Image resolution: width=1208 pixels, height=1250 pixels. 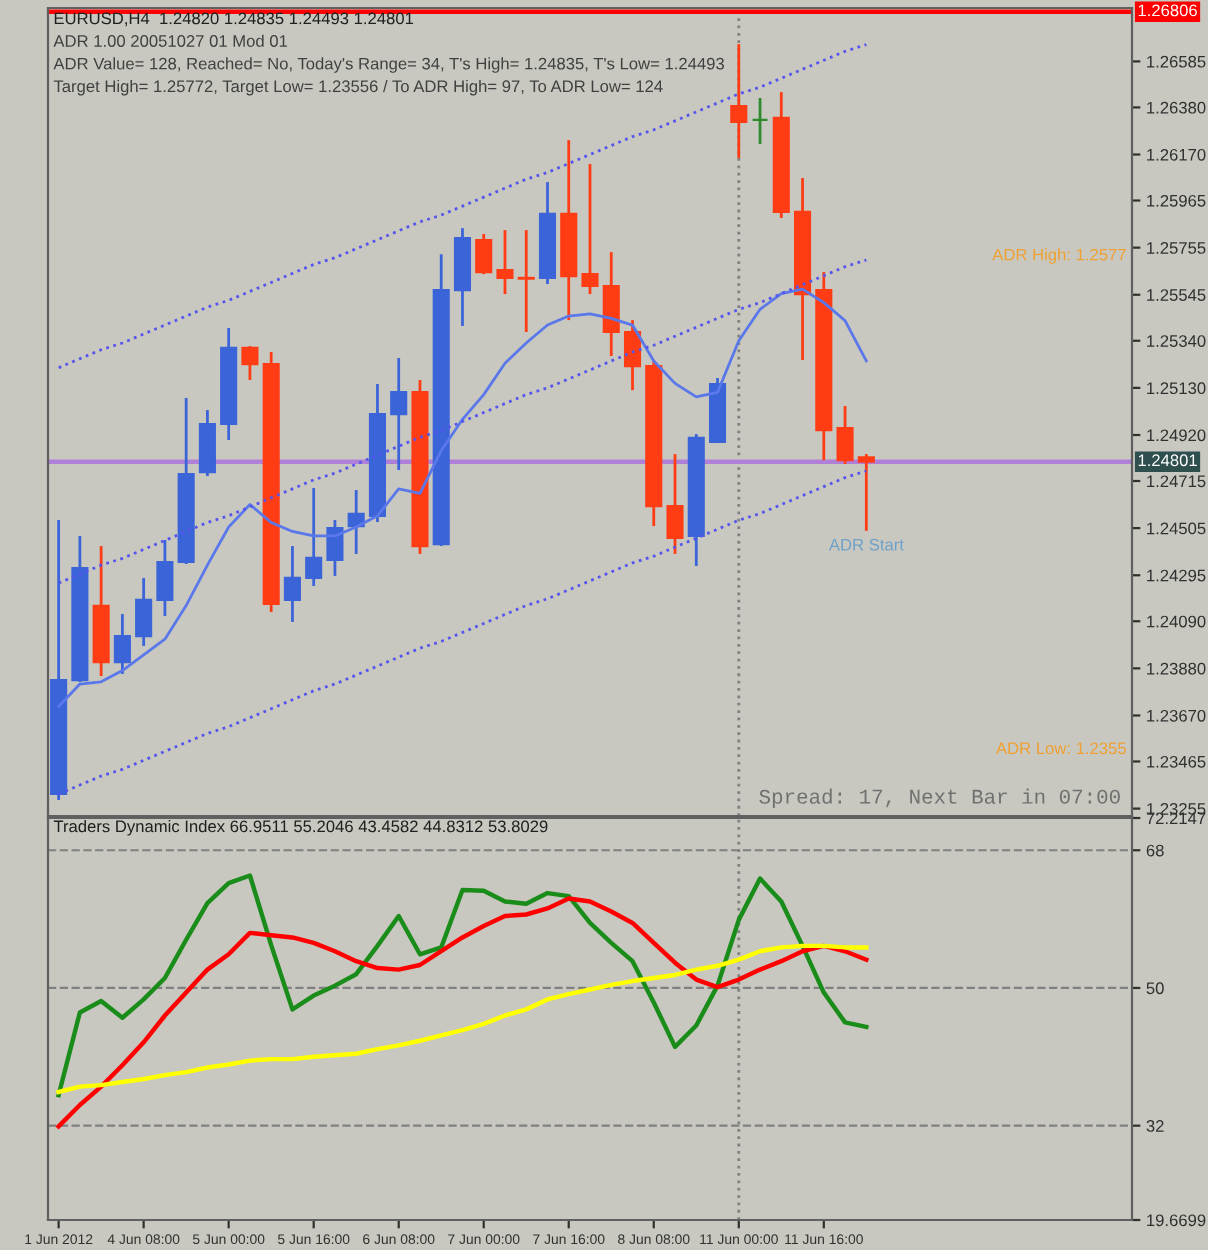 What do you see at coordinates (358, 87) in the screenshot?
I see `annotation: Target High= 1.25772, Target Low= 1.23556 / To ADR High= 97, To ADR Low= 124` at bounding box center [358, 87].